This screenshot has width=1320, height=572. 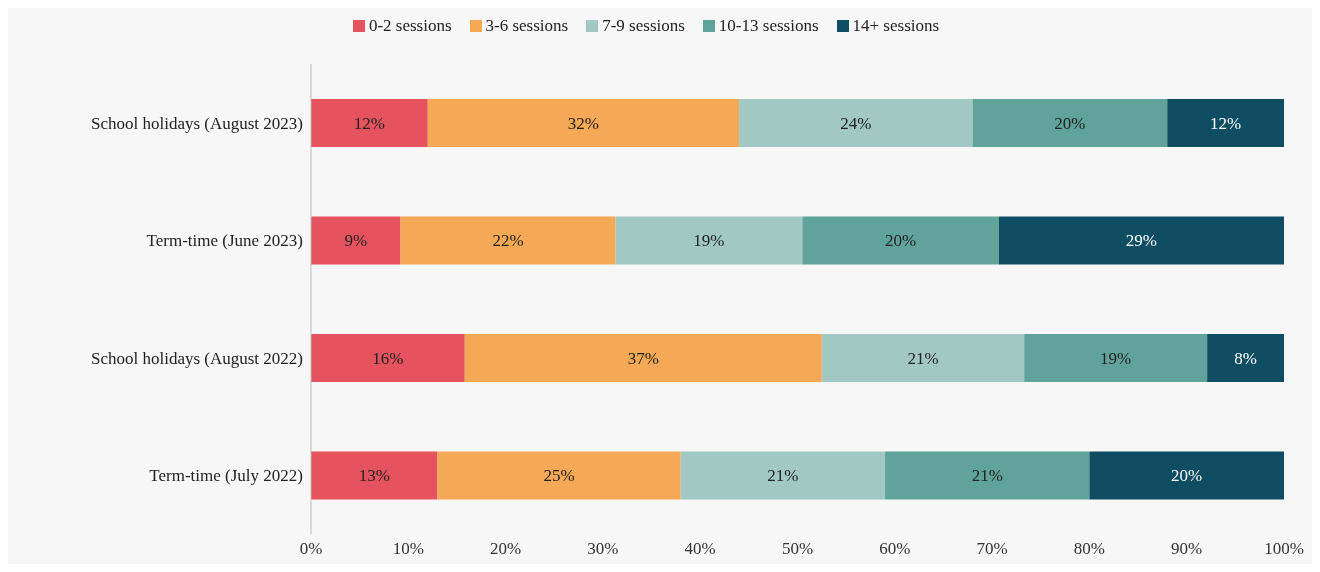 What do you see at coordinates (1284, 549) in the screenshot?
I see `x-tick-label: 100%` at bounding box center [1284, 549].